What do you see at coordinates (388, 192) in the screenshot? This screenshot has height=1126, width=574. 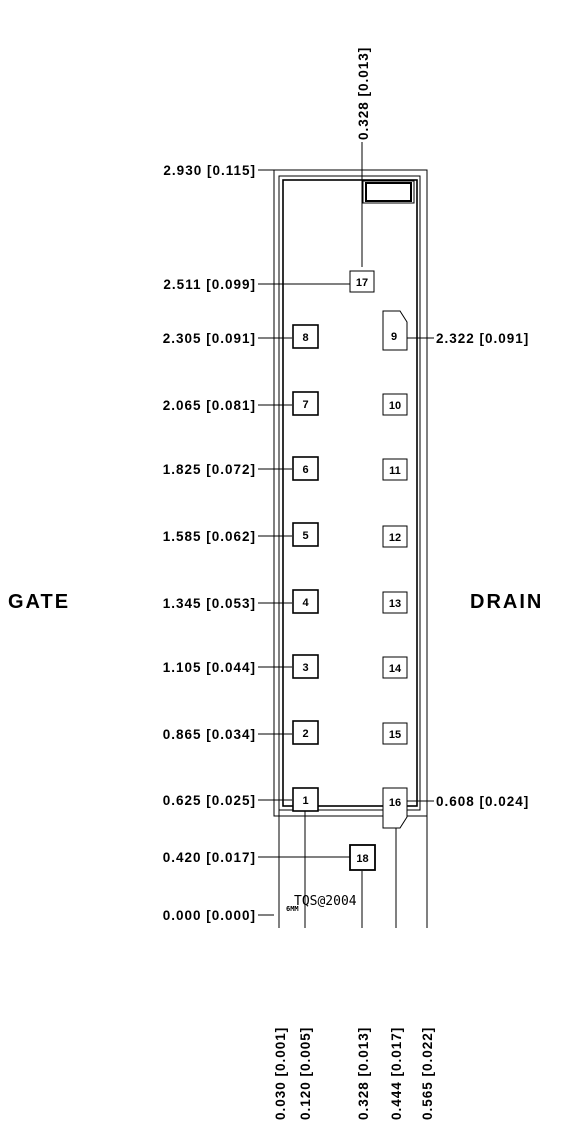 I see `alignment-feature` at bounding box center [388, 192].